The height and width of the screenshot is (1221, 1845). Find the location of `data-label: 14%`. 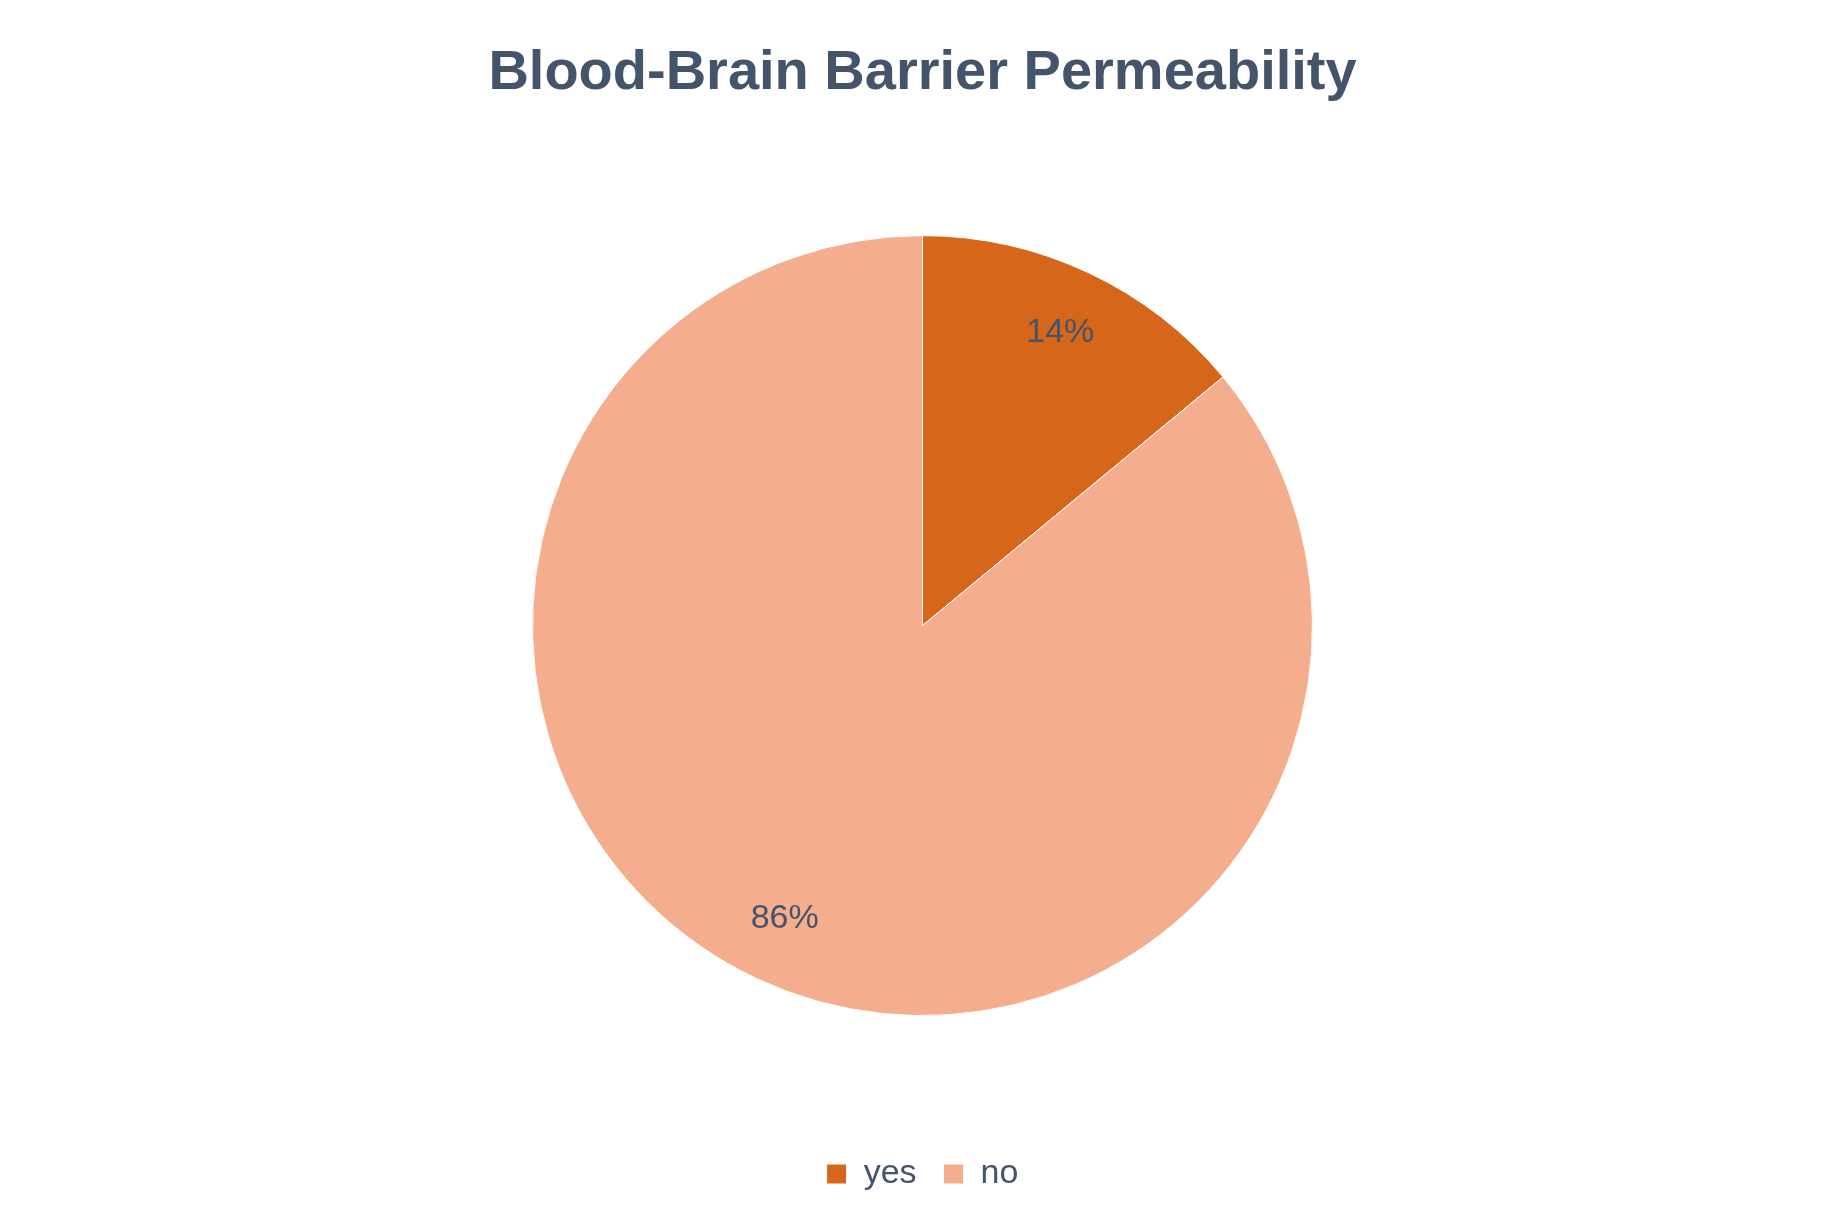

data-label: 14% is located at coordinates (1060, 330).